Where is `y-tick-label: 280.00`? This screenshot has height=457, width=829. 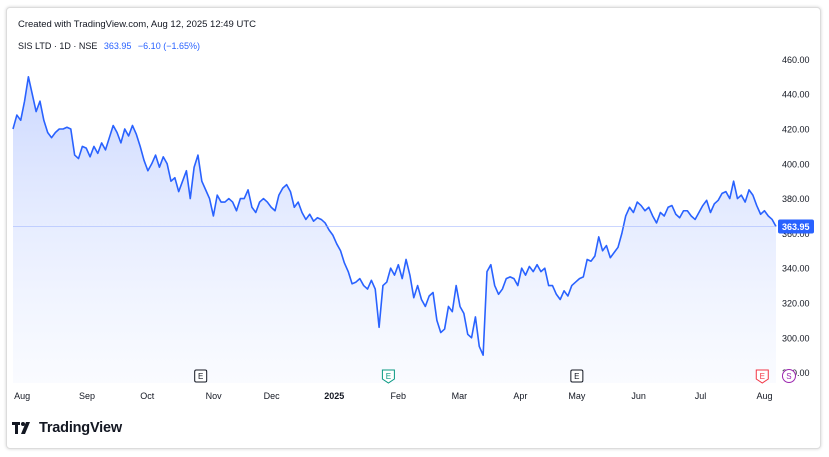
y-tick-label: 280.00 is located at coordinates (796, 373).